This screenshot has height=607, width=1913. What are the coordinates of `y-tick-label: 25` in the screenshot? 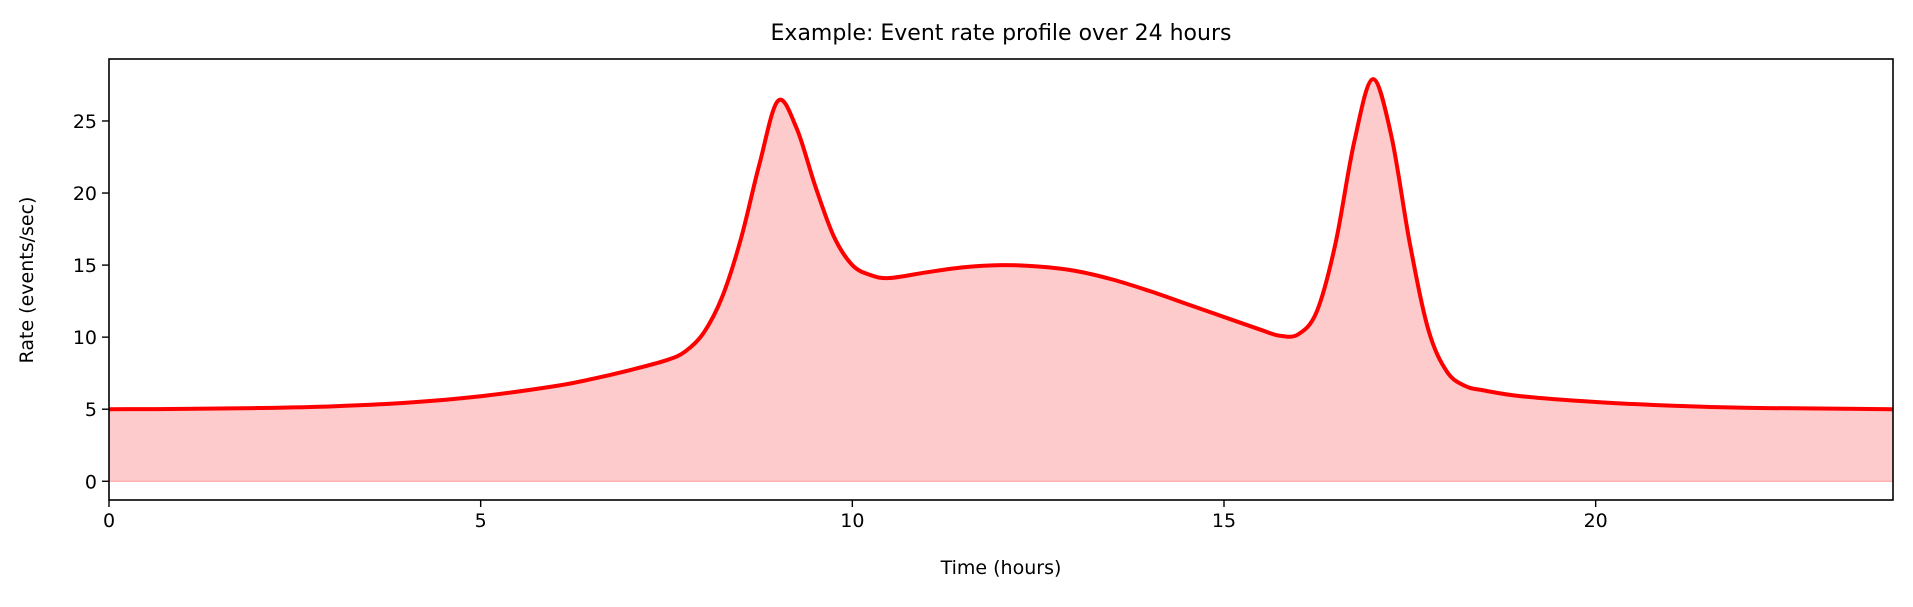 It's located at (85, 122).